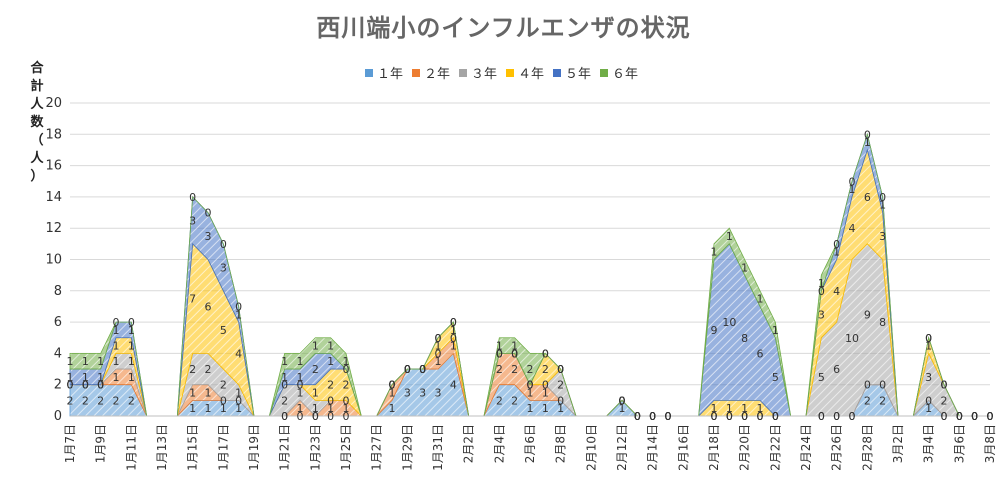  I want to click on x-tick-label: 3月8日, so click(990, 443).